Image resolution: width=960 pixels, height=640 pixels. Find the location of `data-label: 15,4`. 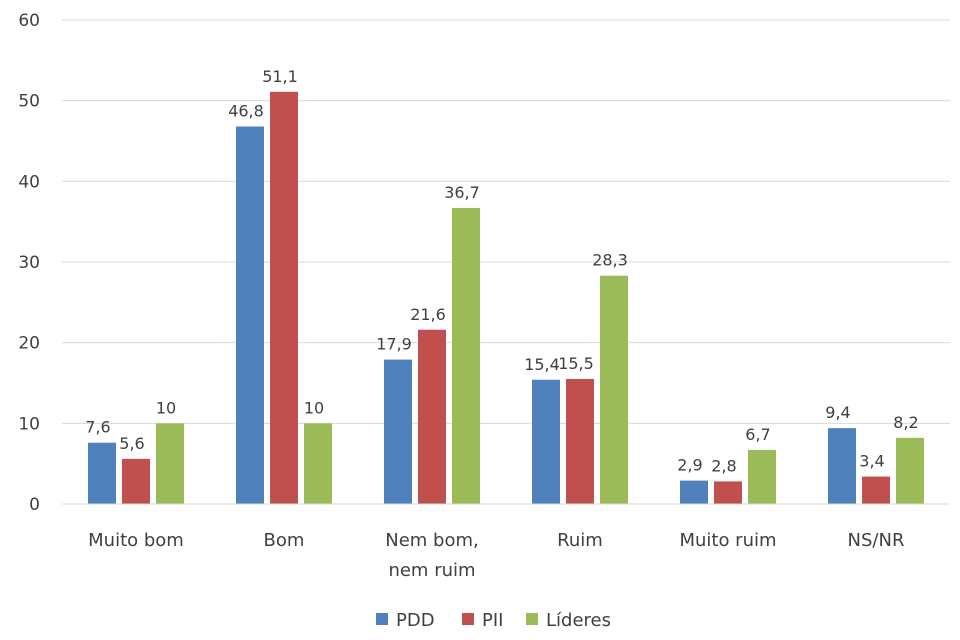

data-label: 15,4 is located at coordinates (542, 364).